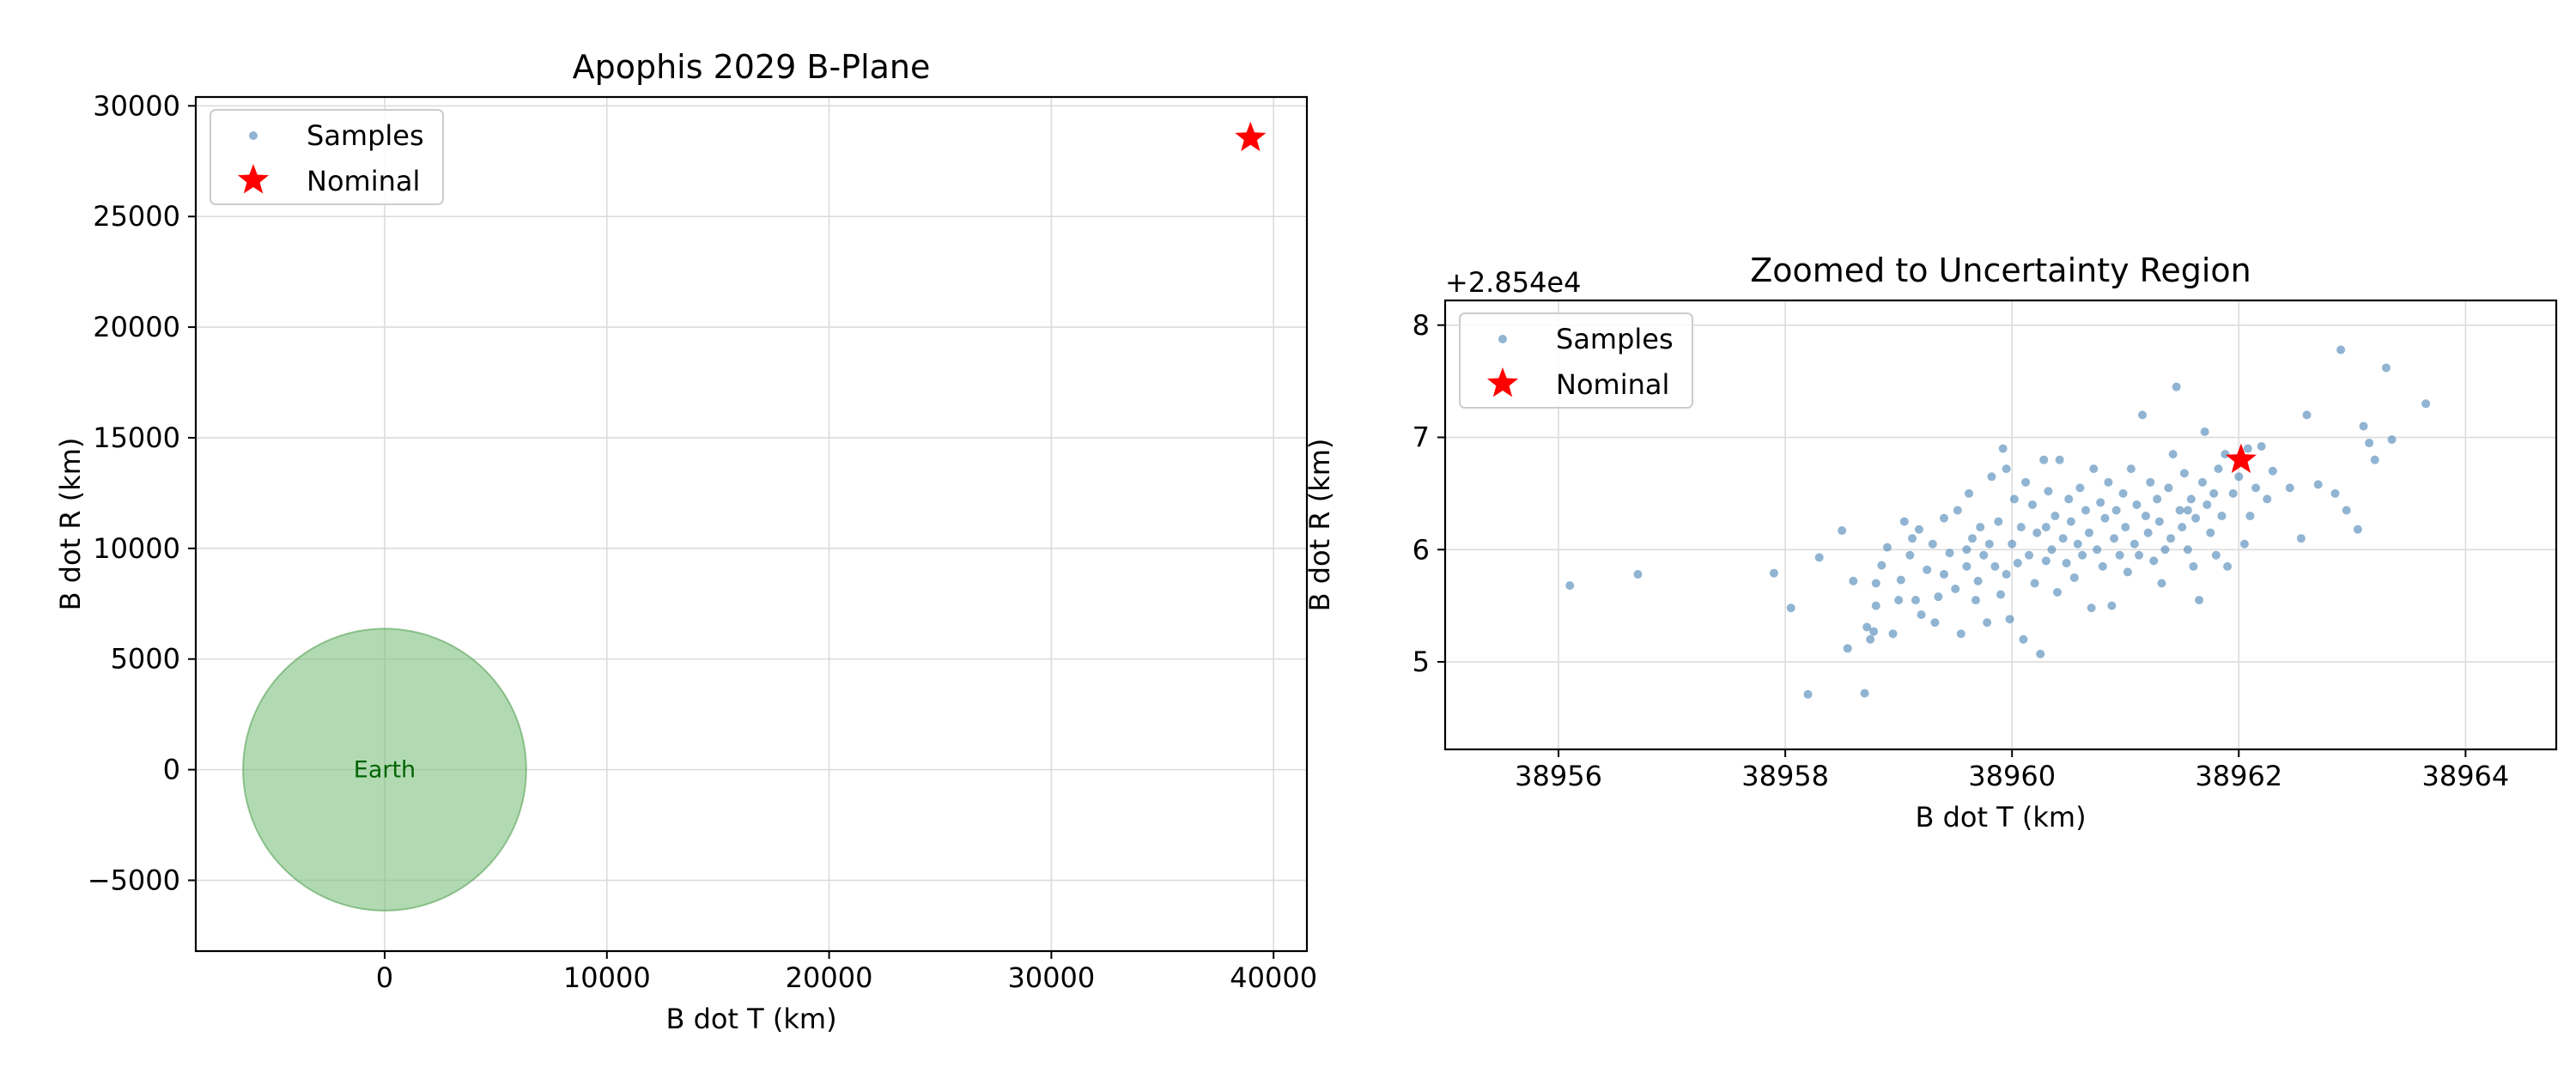  What do you see at coordinates (1422, 438) in the screenshot?
I see `y-tick-label: 7` at bounding box center [1422, 438].